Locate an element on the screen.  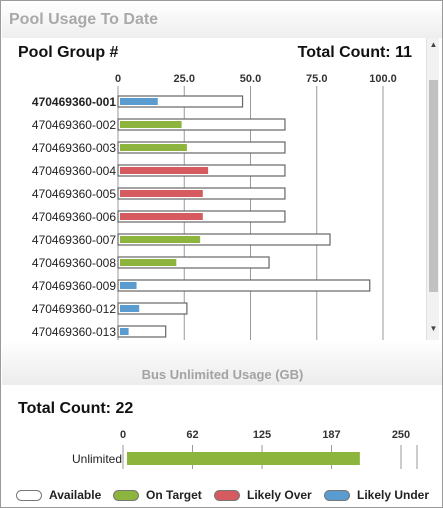
row-label: 470469360-006 is located at coordinates (74, 217).